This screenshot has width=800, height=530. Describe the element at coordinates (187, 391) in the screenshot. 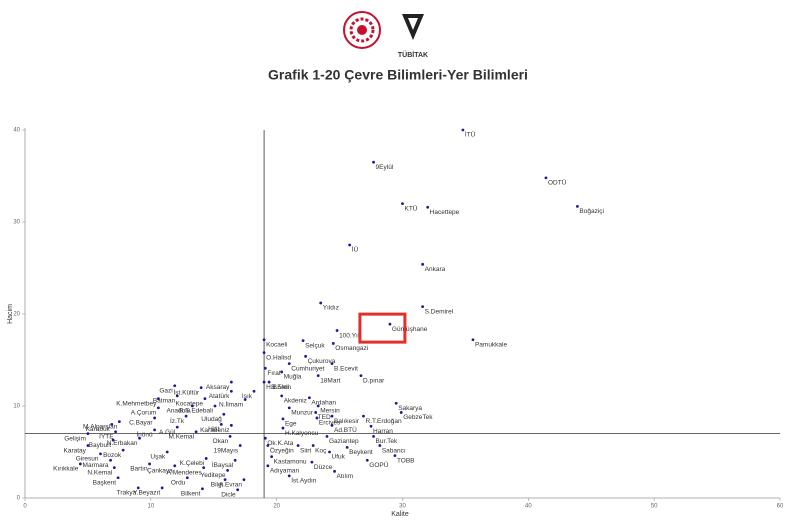

I see `point-label: İst.Kültür` at that location.